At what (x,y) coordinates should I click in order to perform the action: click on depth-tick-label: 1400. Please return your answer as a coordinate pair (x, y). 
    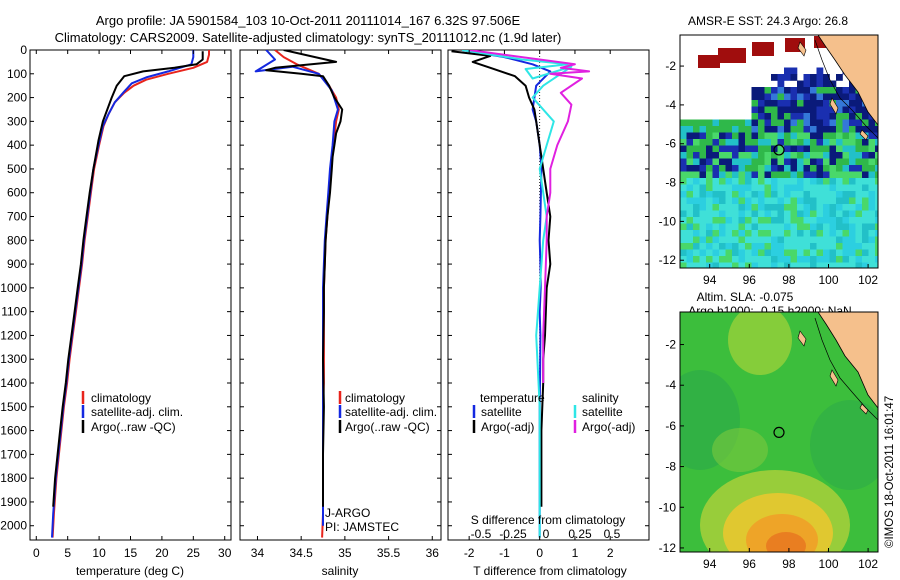
    Looking at the image, I should click on (13, 383).